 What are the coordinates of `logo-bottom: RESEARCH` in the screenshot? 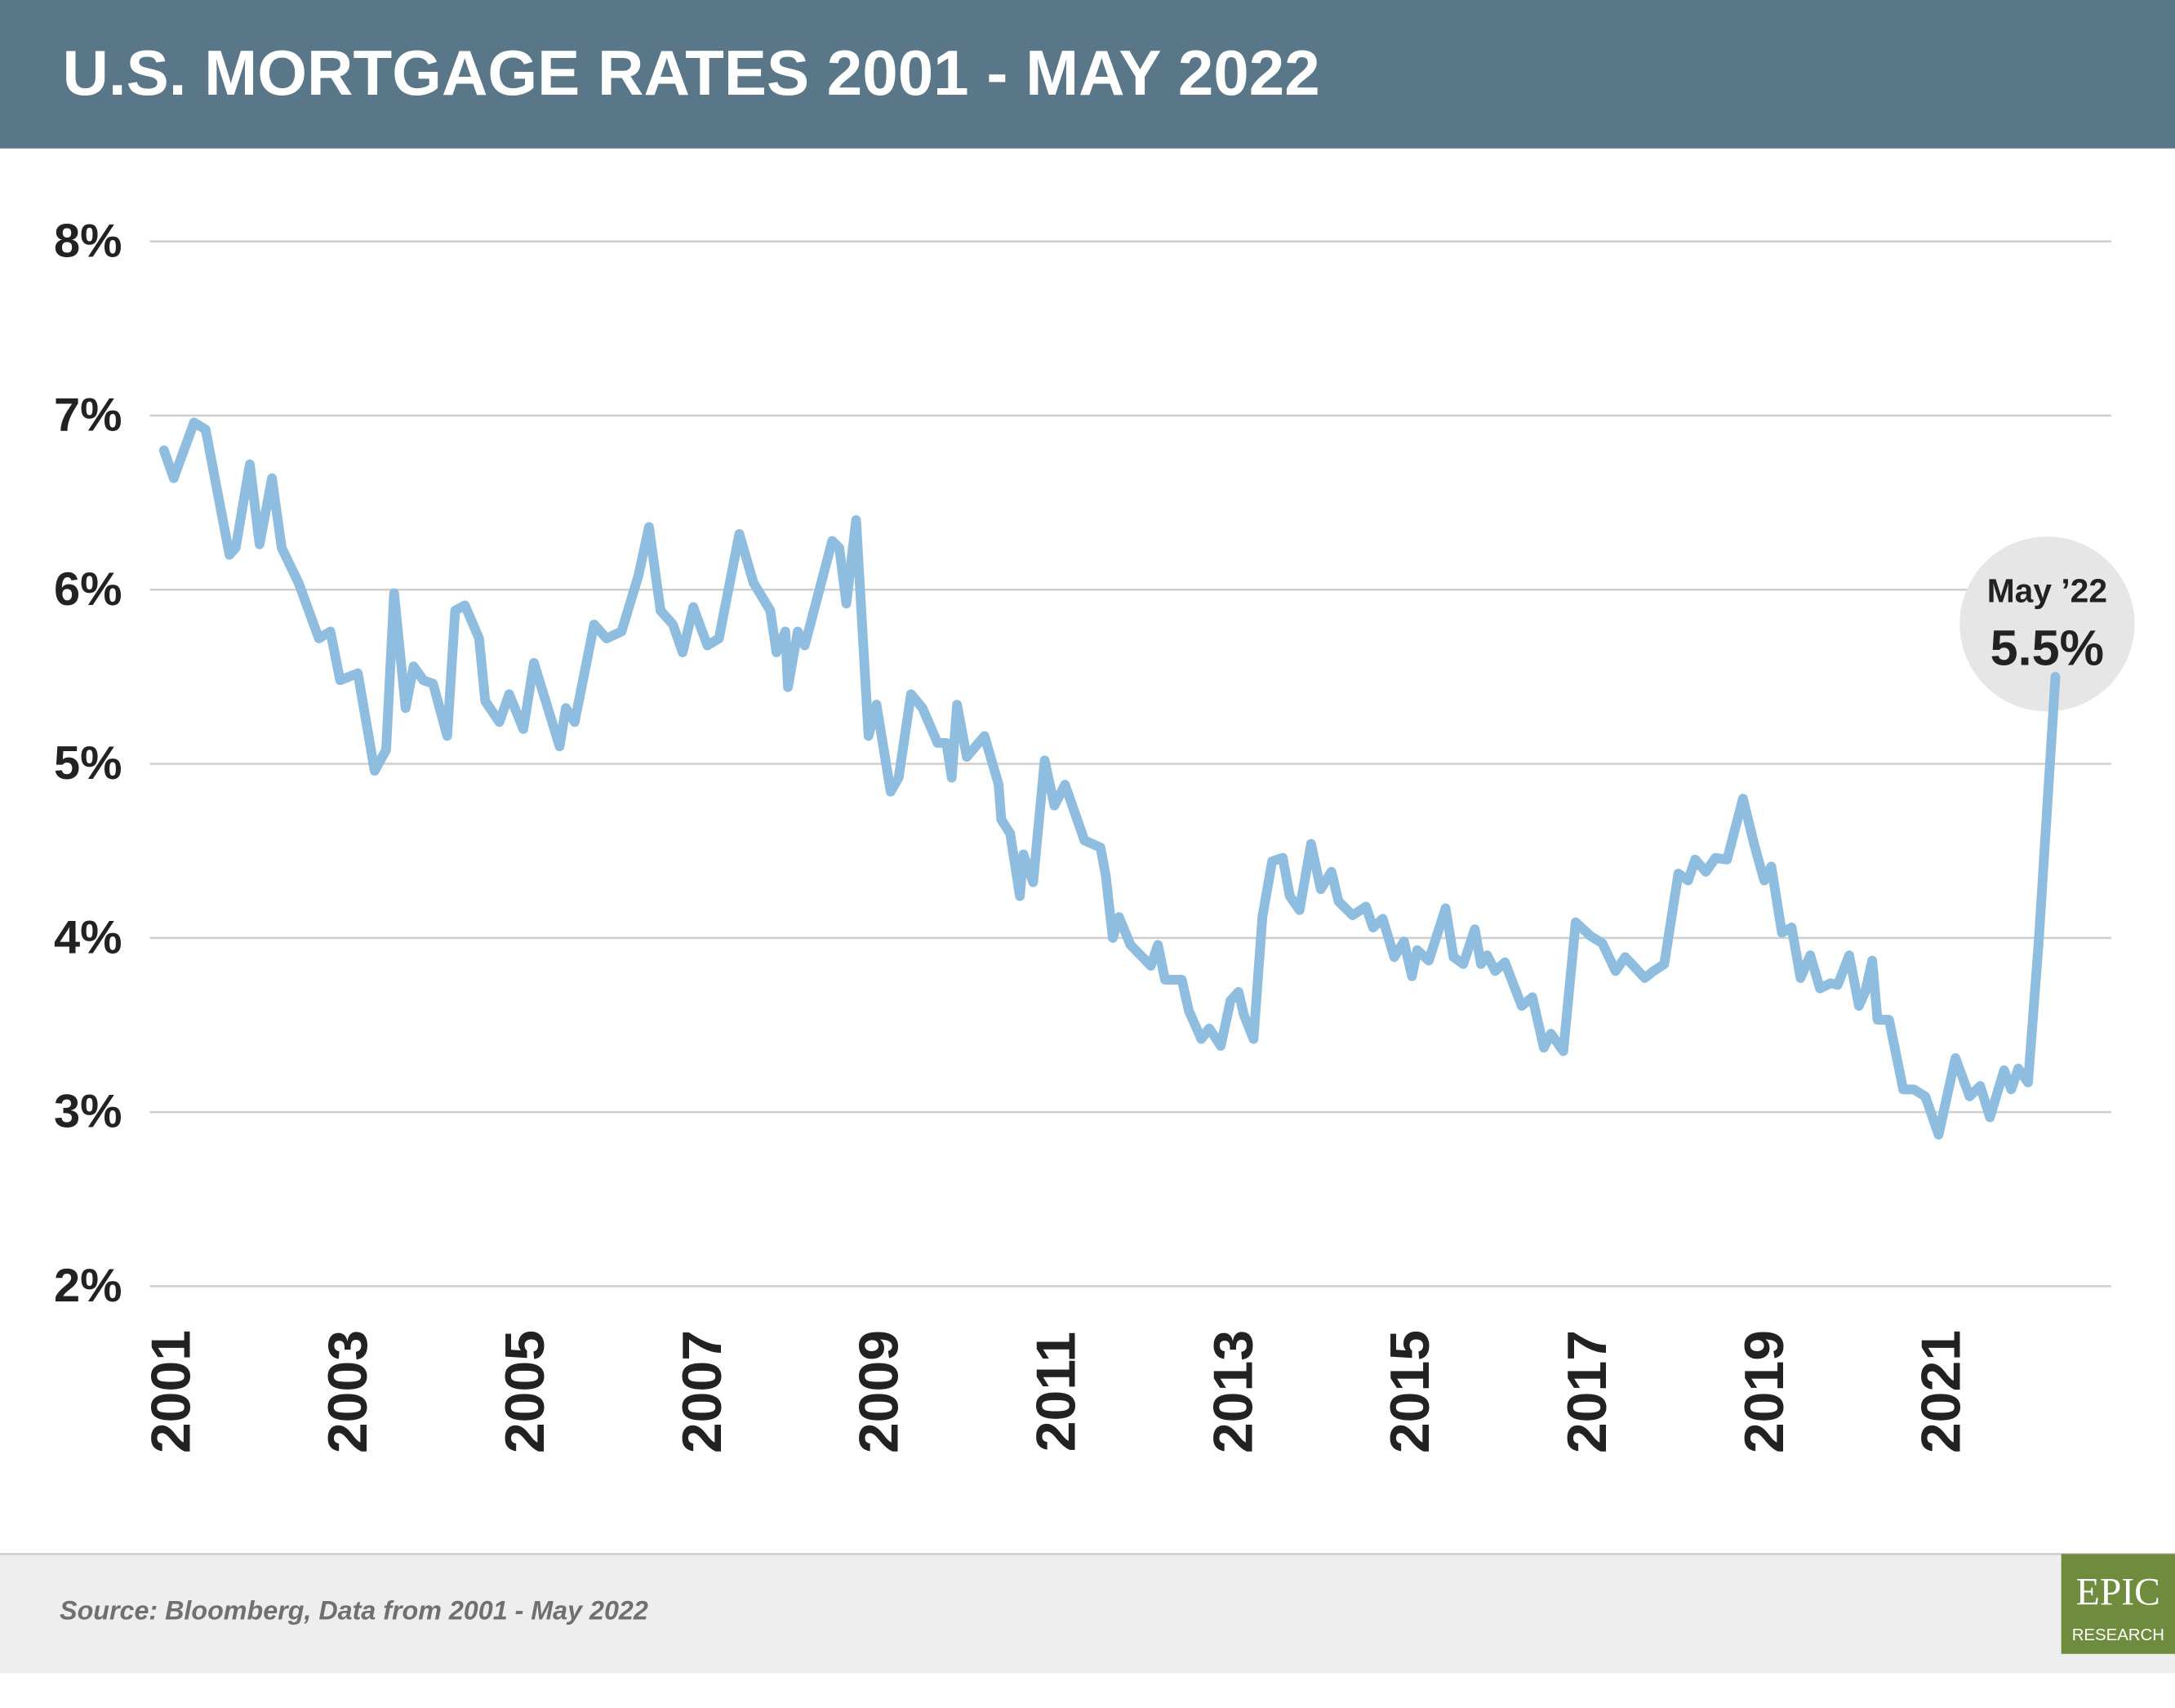 It's located at (2118, 1635).